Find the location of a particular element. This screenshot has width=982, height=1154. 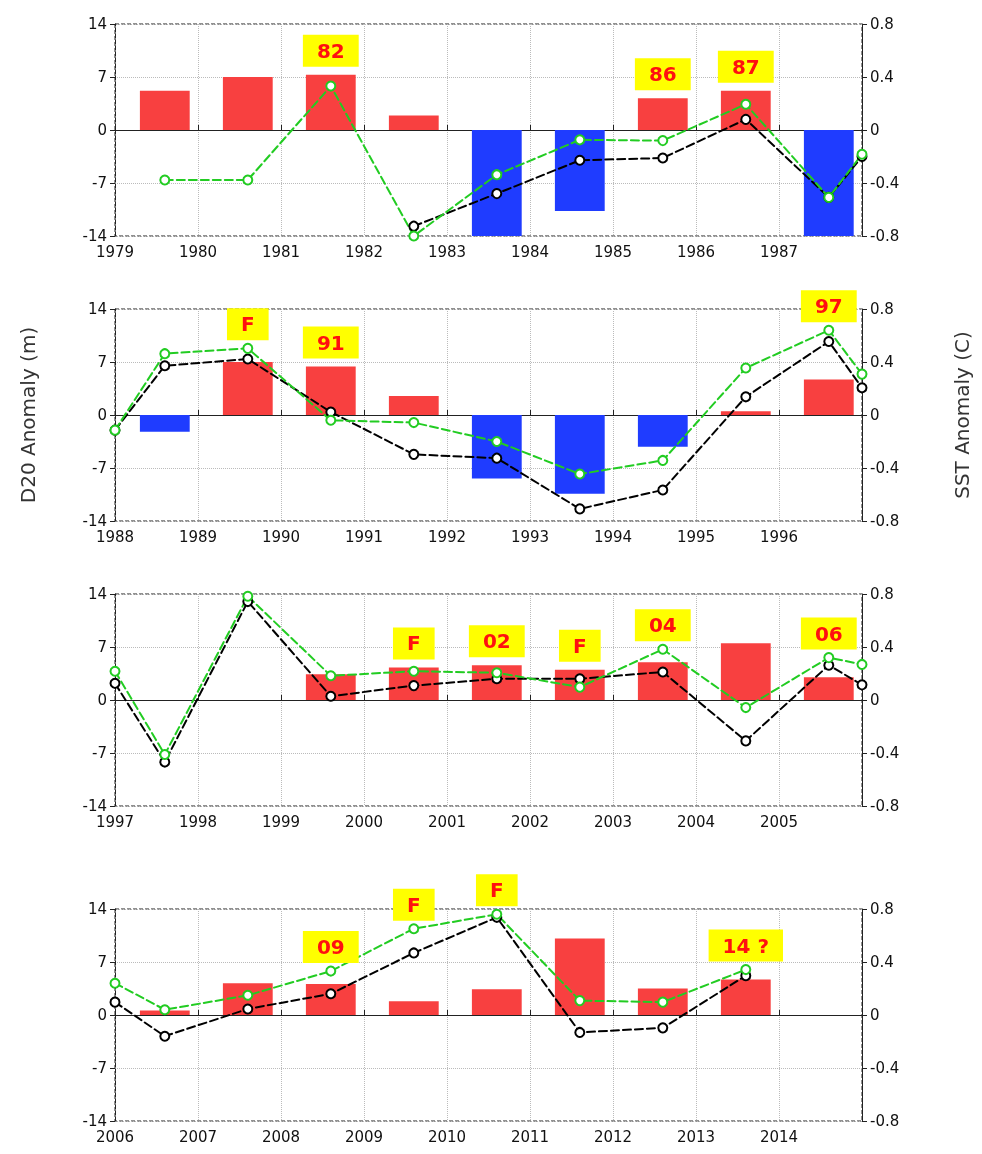

annotation: 04 is located at coordinates (662, 625).